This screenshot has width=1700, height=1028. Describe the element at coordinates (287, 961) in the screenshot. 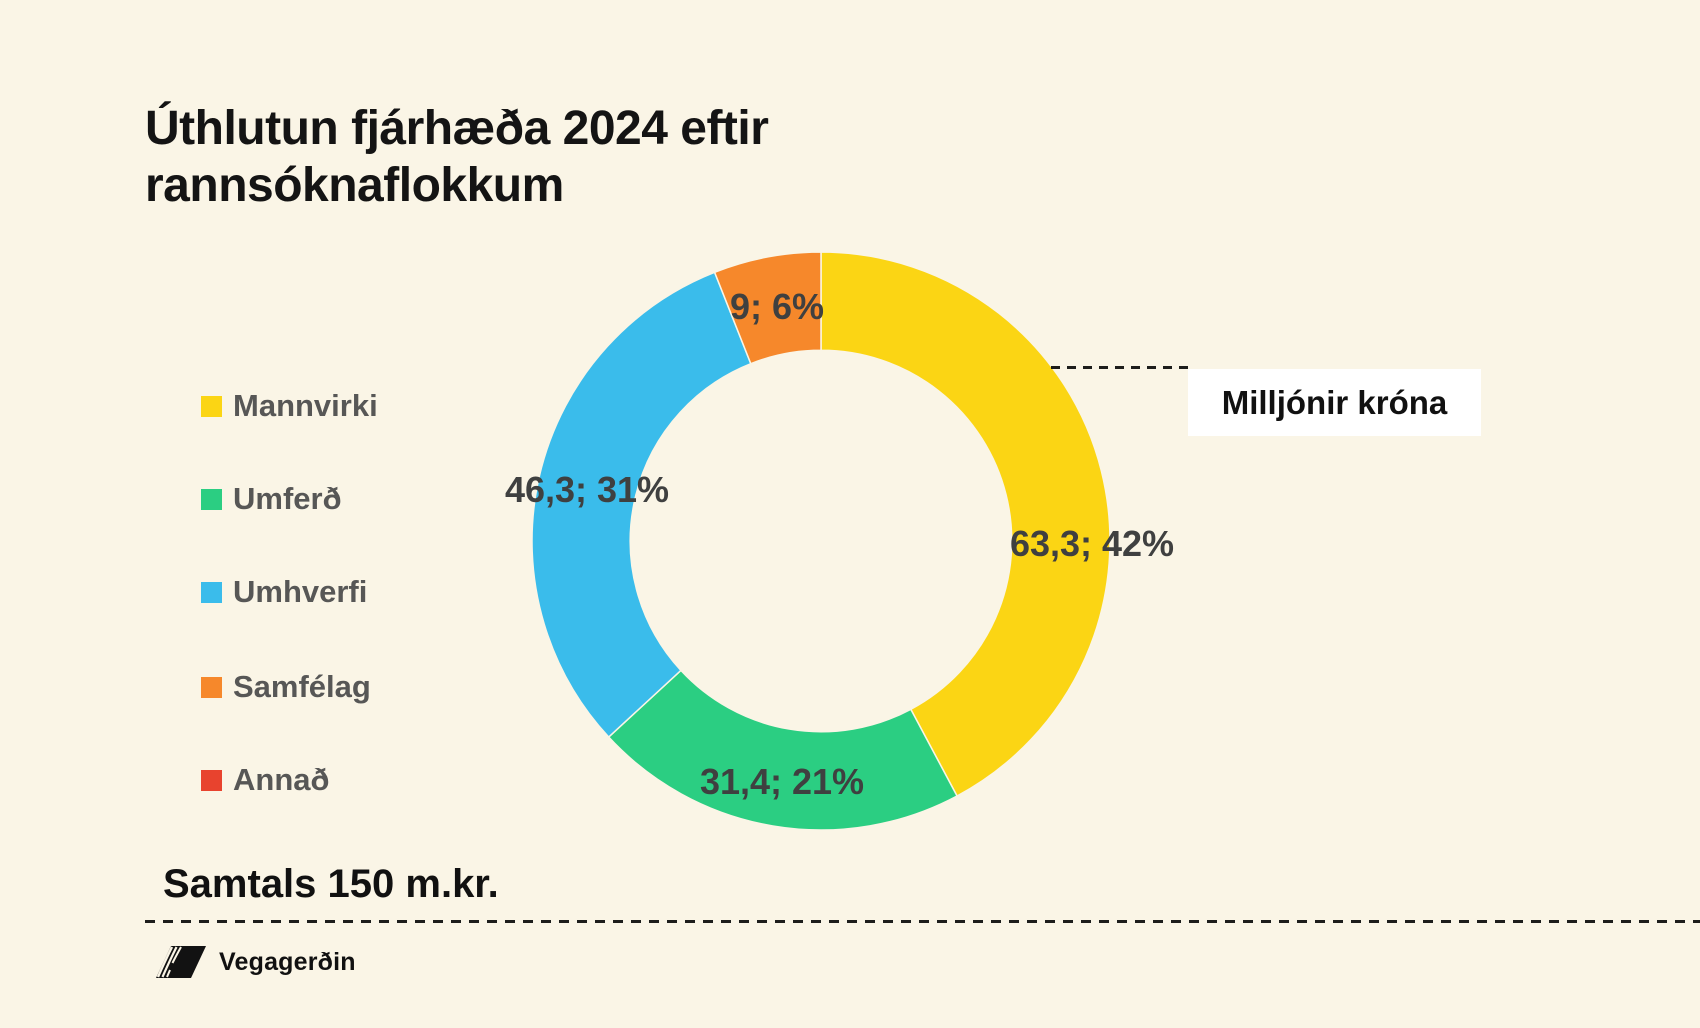

I see `brand-name: Vegagerðin` at that location.